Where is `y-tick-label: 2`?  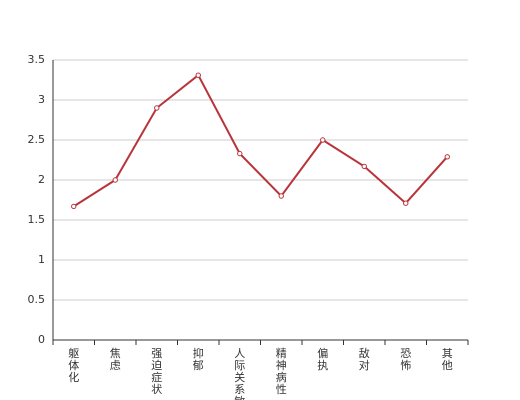 y-tick-label: 2 is located at coordinates (41, 179).